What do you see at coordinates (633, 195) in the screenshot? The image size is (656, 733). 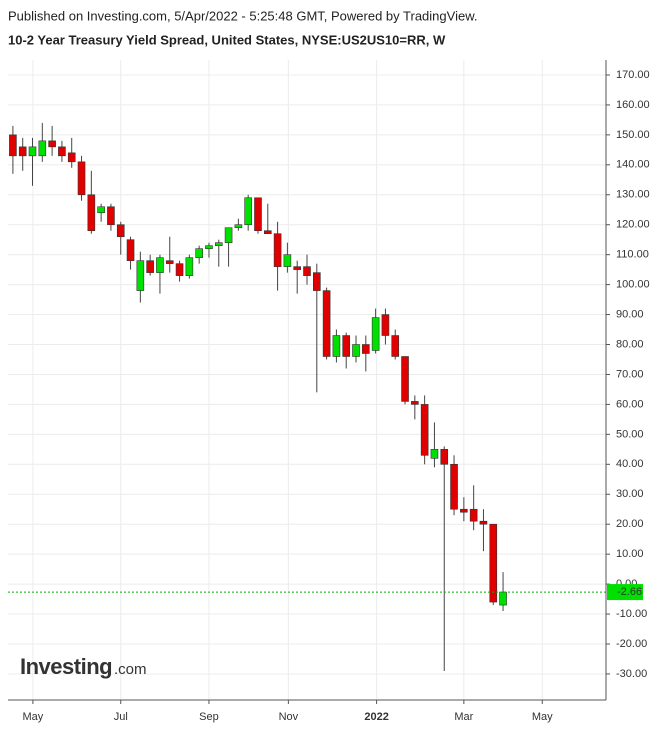 I see `y-tick-label: 130.00` at bounding box center [633, 195].